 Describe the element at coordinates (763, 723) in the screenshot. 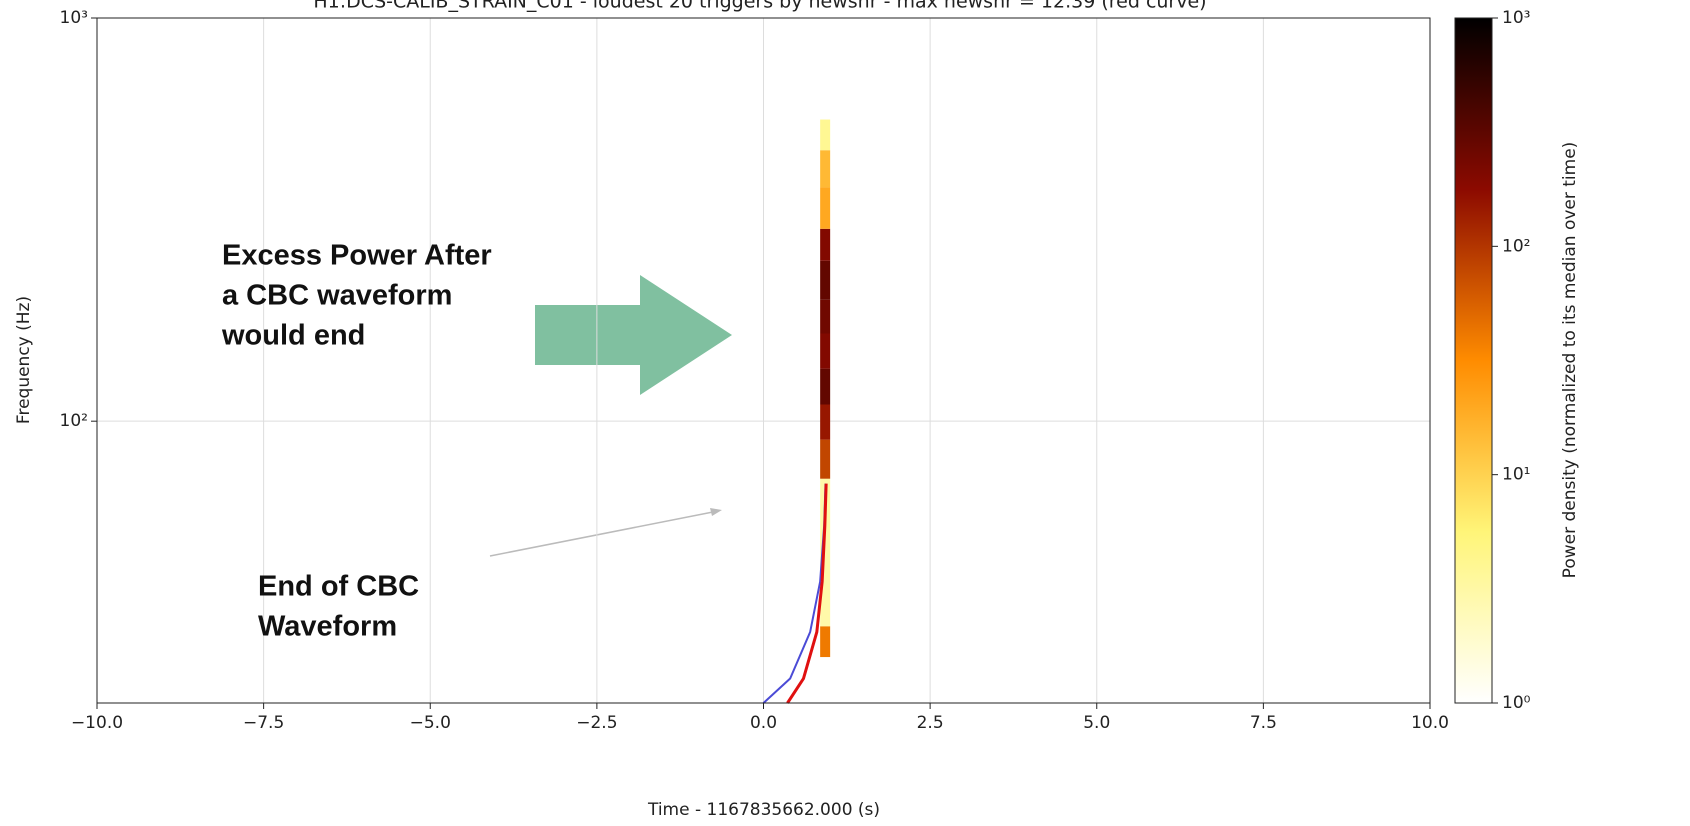

I see `x-tick-label: 0.0` at that location.